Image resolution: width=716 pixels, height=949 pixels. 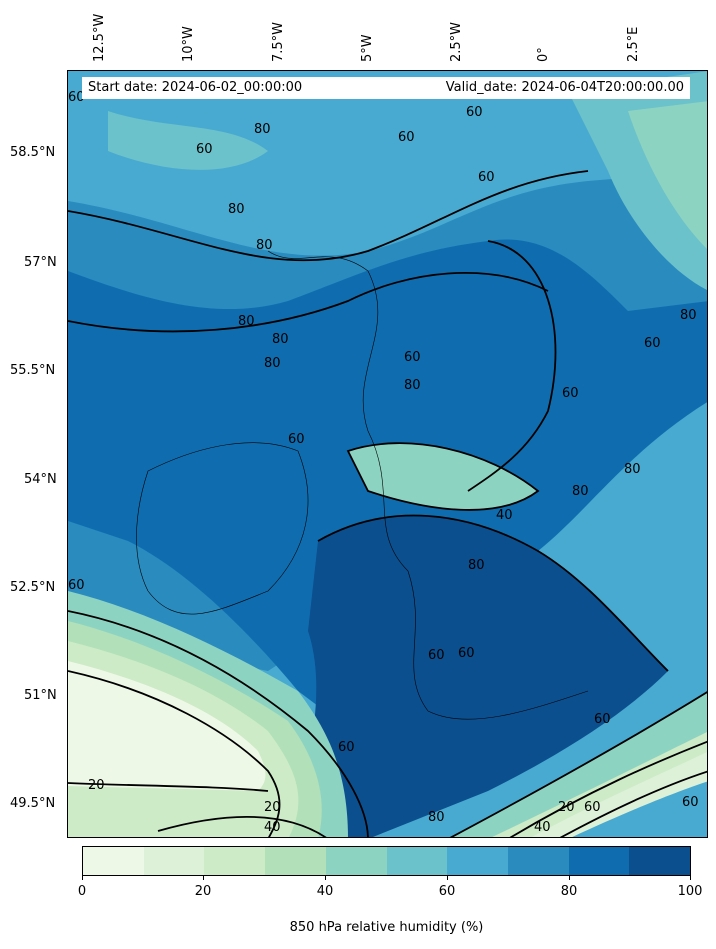 I want to click on lat-label: 51°N, so click(x=40, y=695).